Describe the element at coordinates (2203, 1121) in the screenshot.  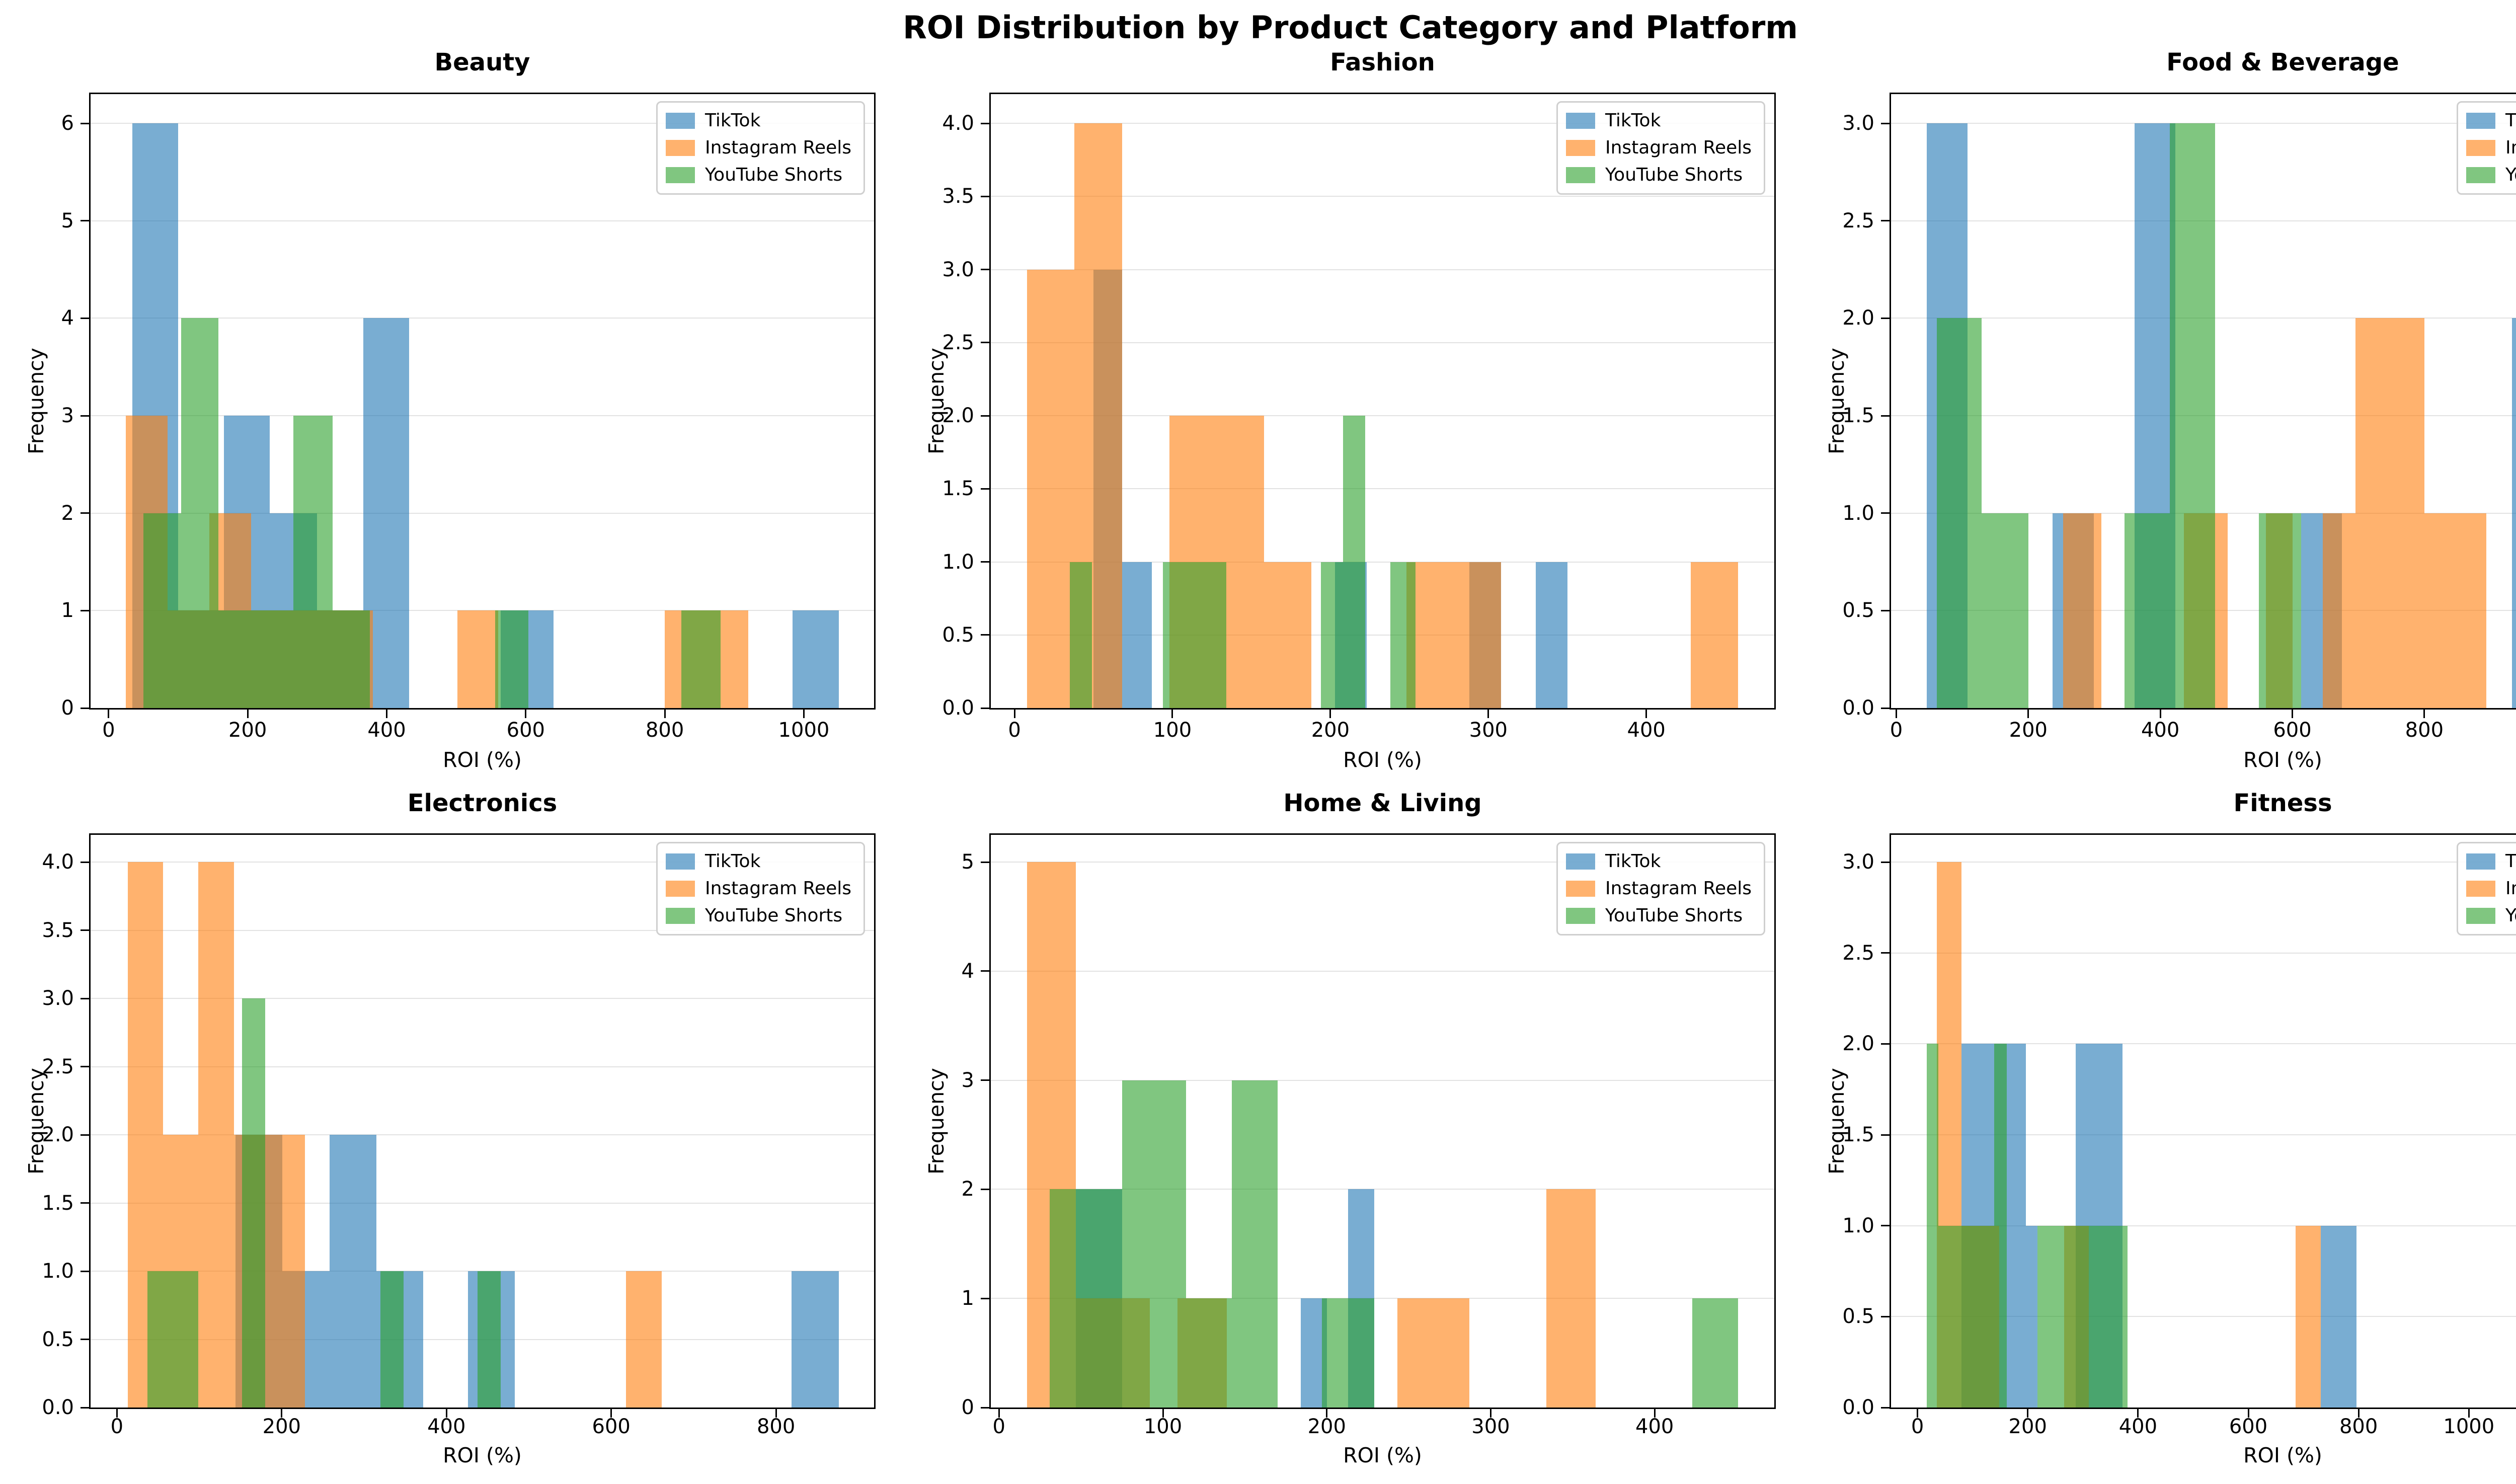
I see `axes-fitness: TikTok Instagram Reels YouTube Shorts` at that location.